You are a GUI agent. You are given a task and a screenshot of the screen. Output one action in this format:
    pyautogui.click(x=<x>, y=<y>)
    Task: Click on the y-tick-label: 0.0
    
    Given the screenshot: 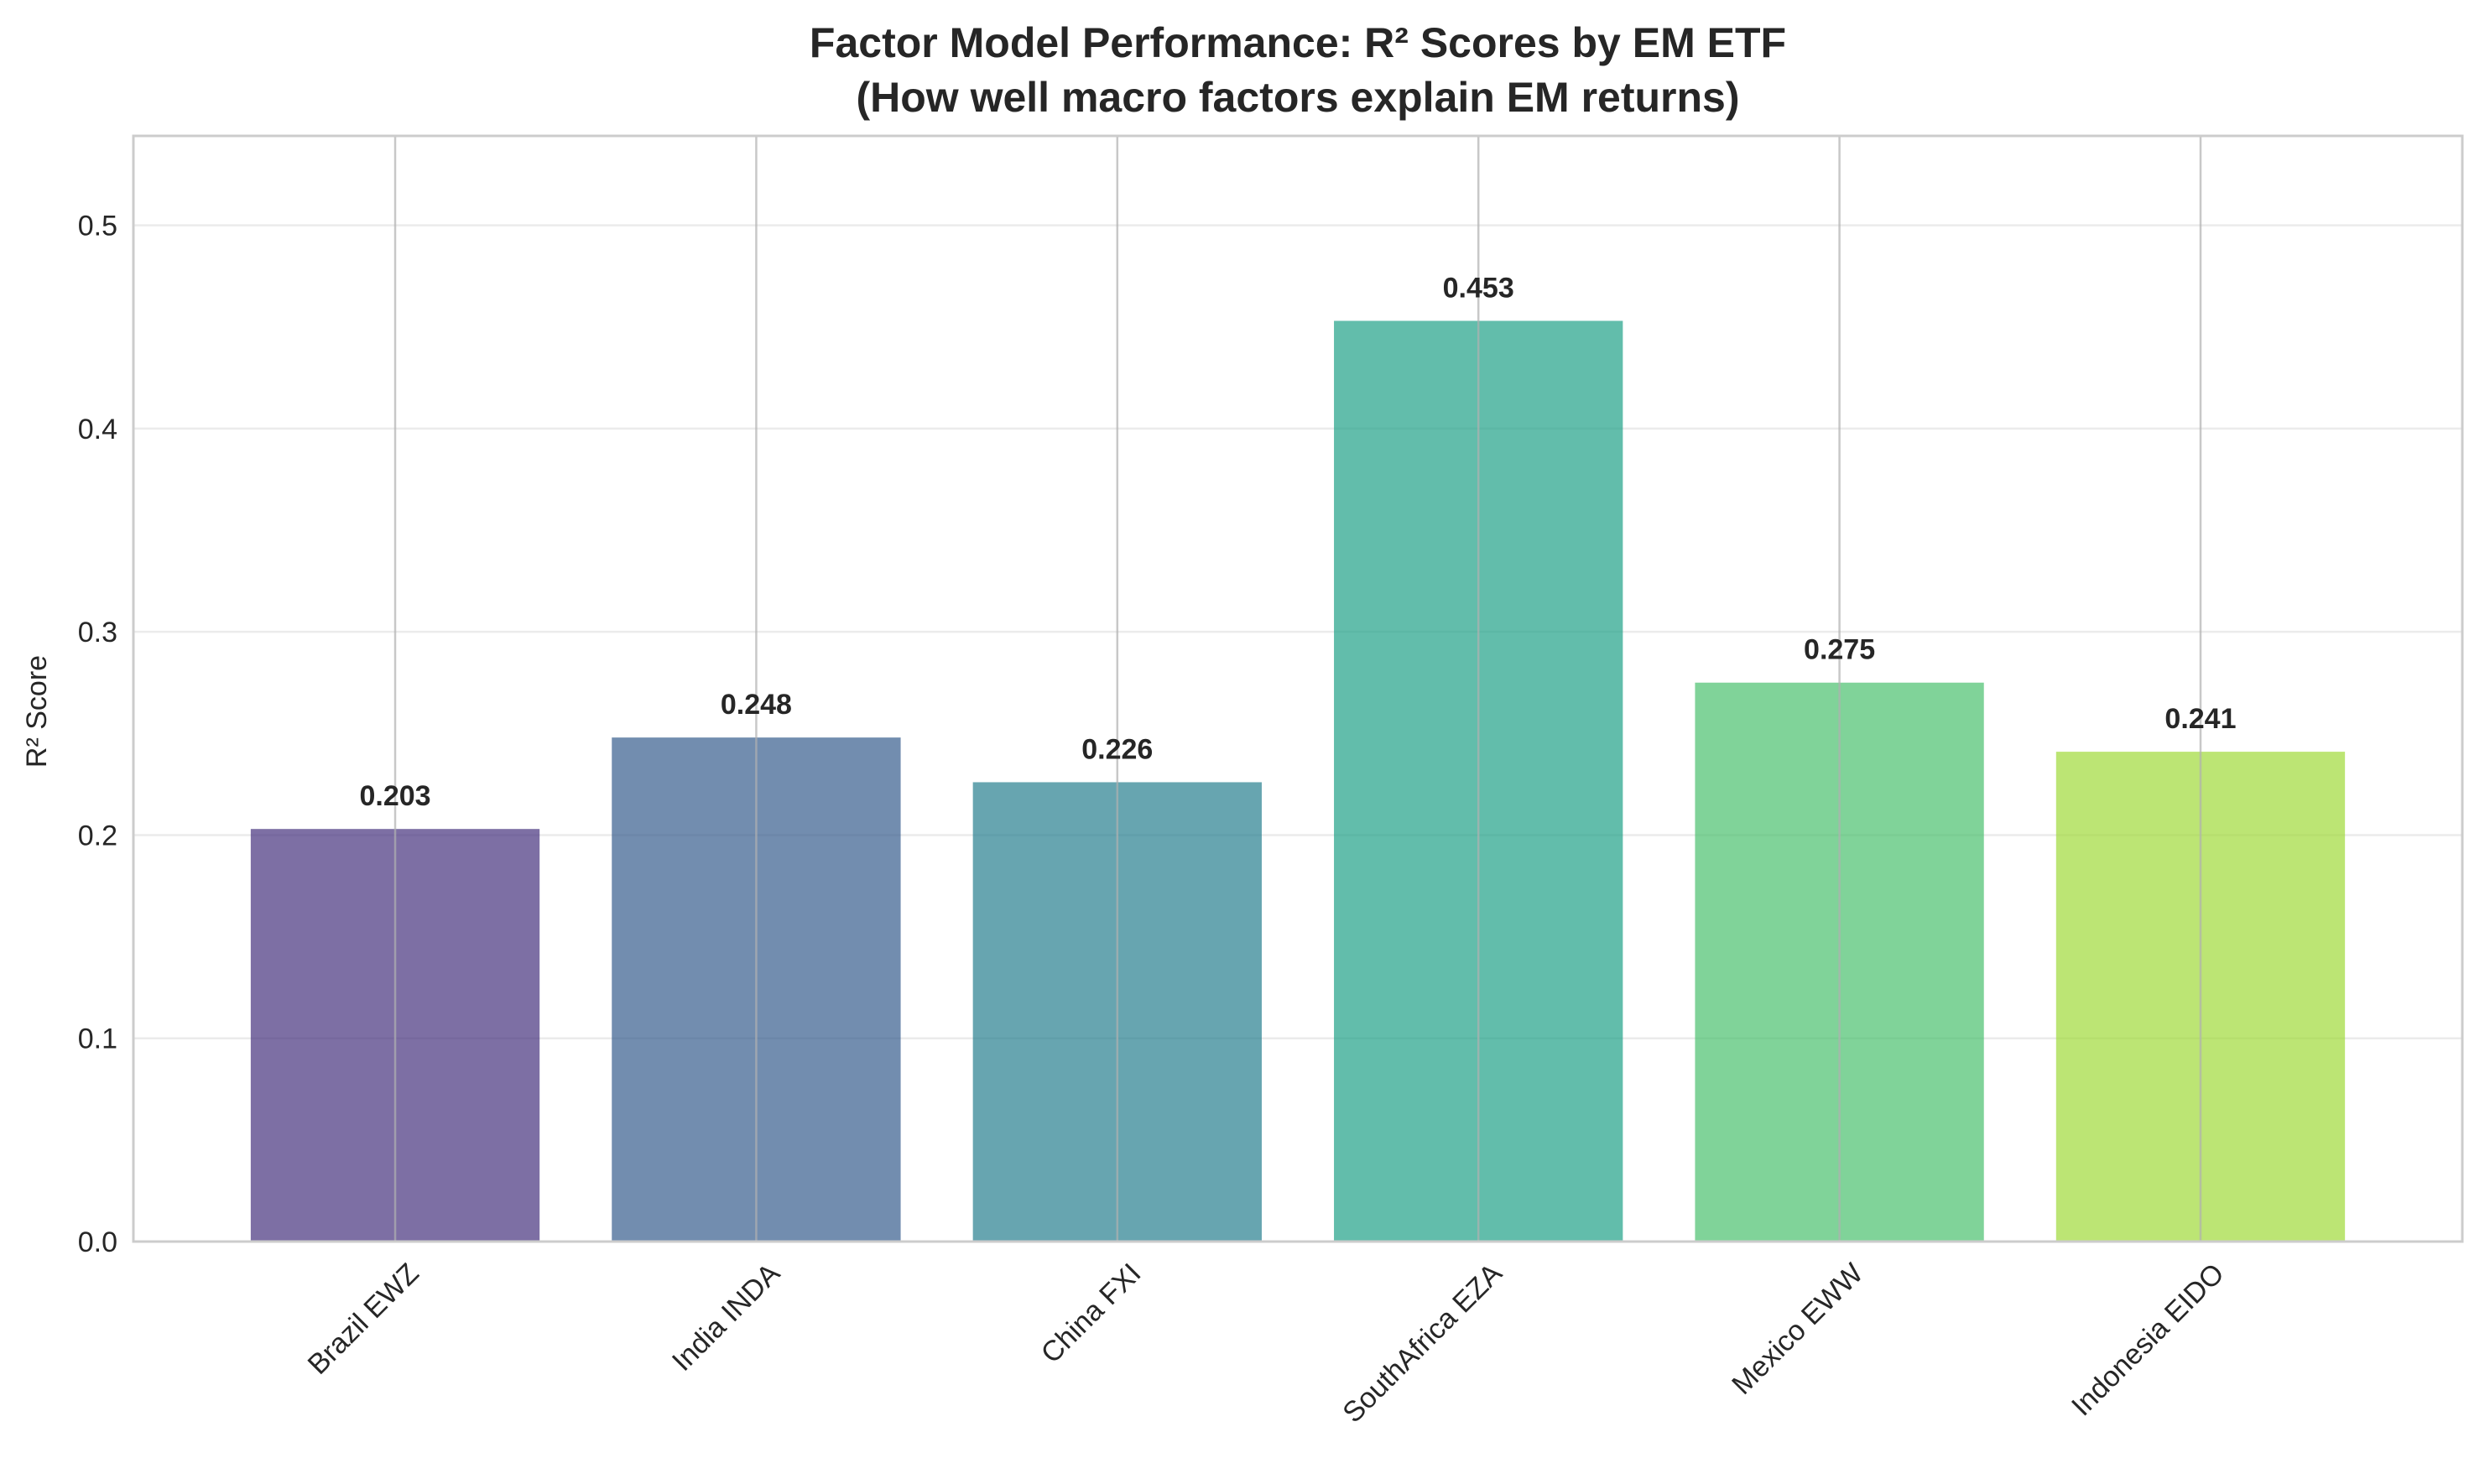 What is the action you would take?
    pyautogui.click(x=98, y=1242)
    